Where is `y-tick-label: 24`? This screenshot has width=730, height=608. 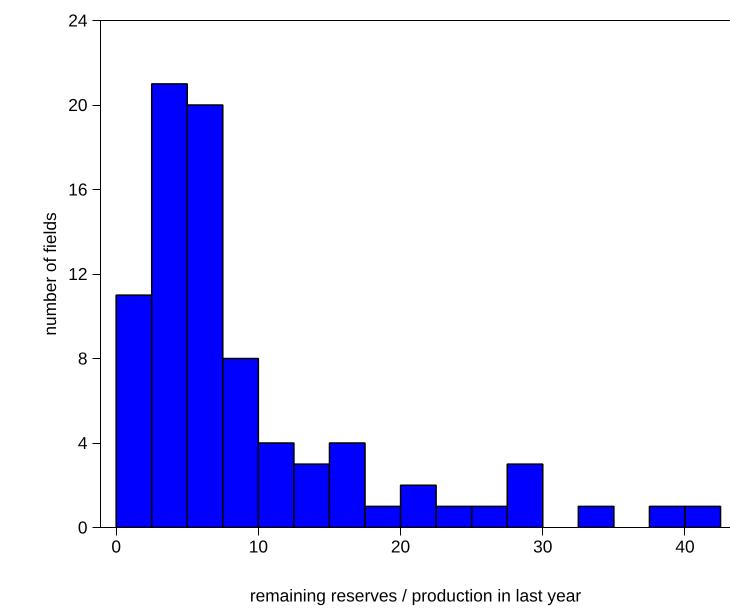
y-tick-label: 24 is located at coordinates (78, 20).